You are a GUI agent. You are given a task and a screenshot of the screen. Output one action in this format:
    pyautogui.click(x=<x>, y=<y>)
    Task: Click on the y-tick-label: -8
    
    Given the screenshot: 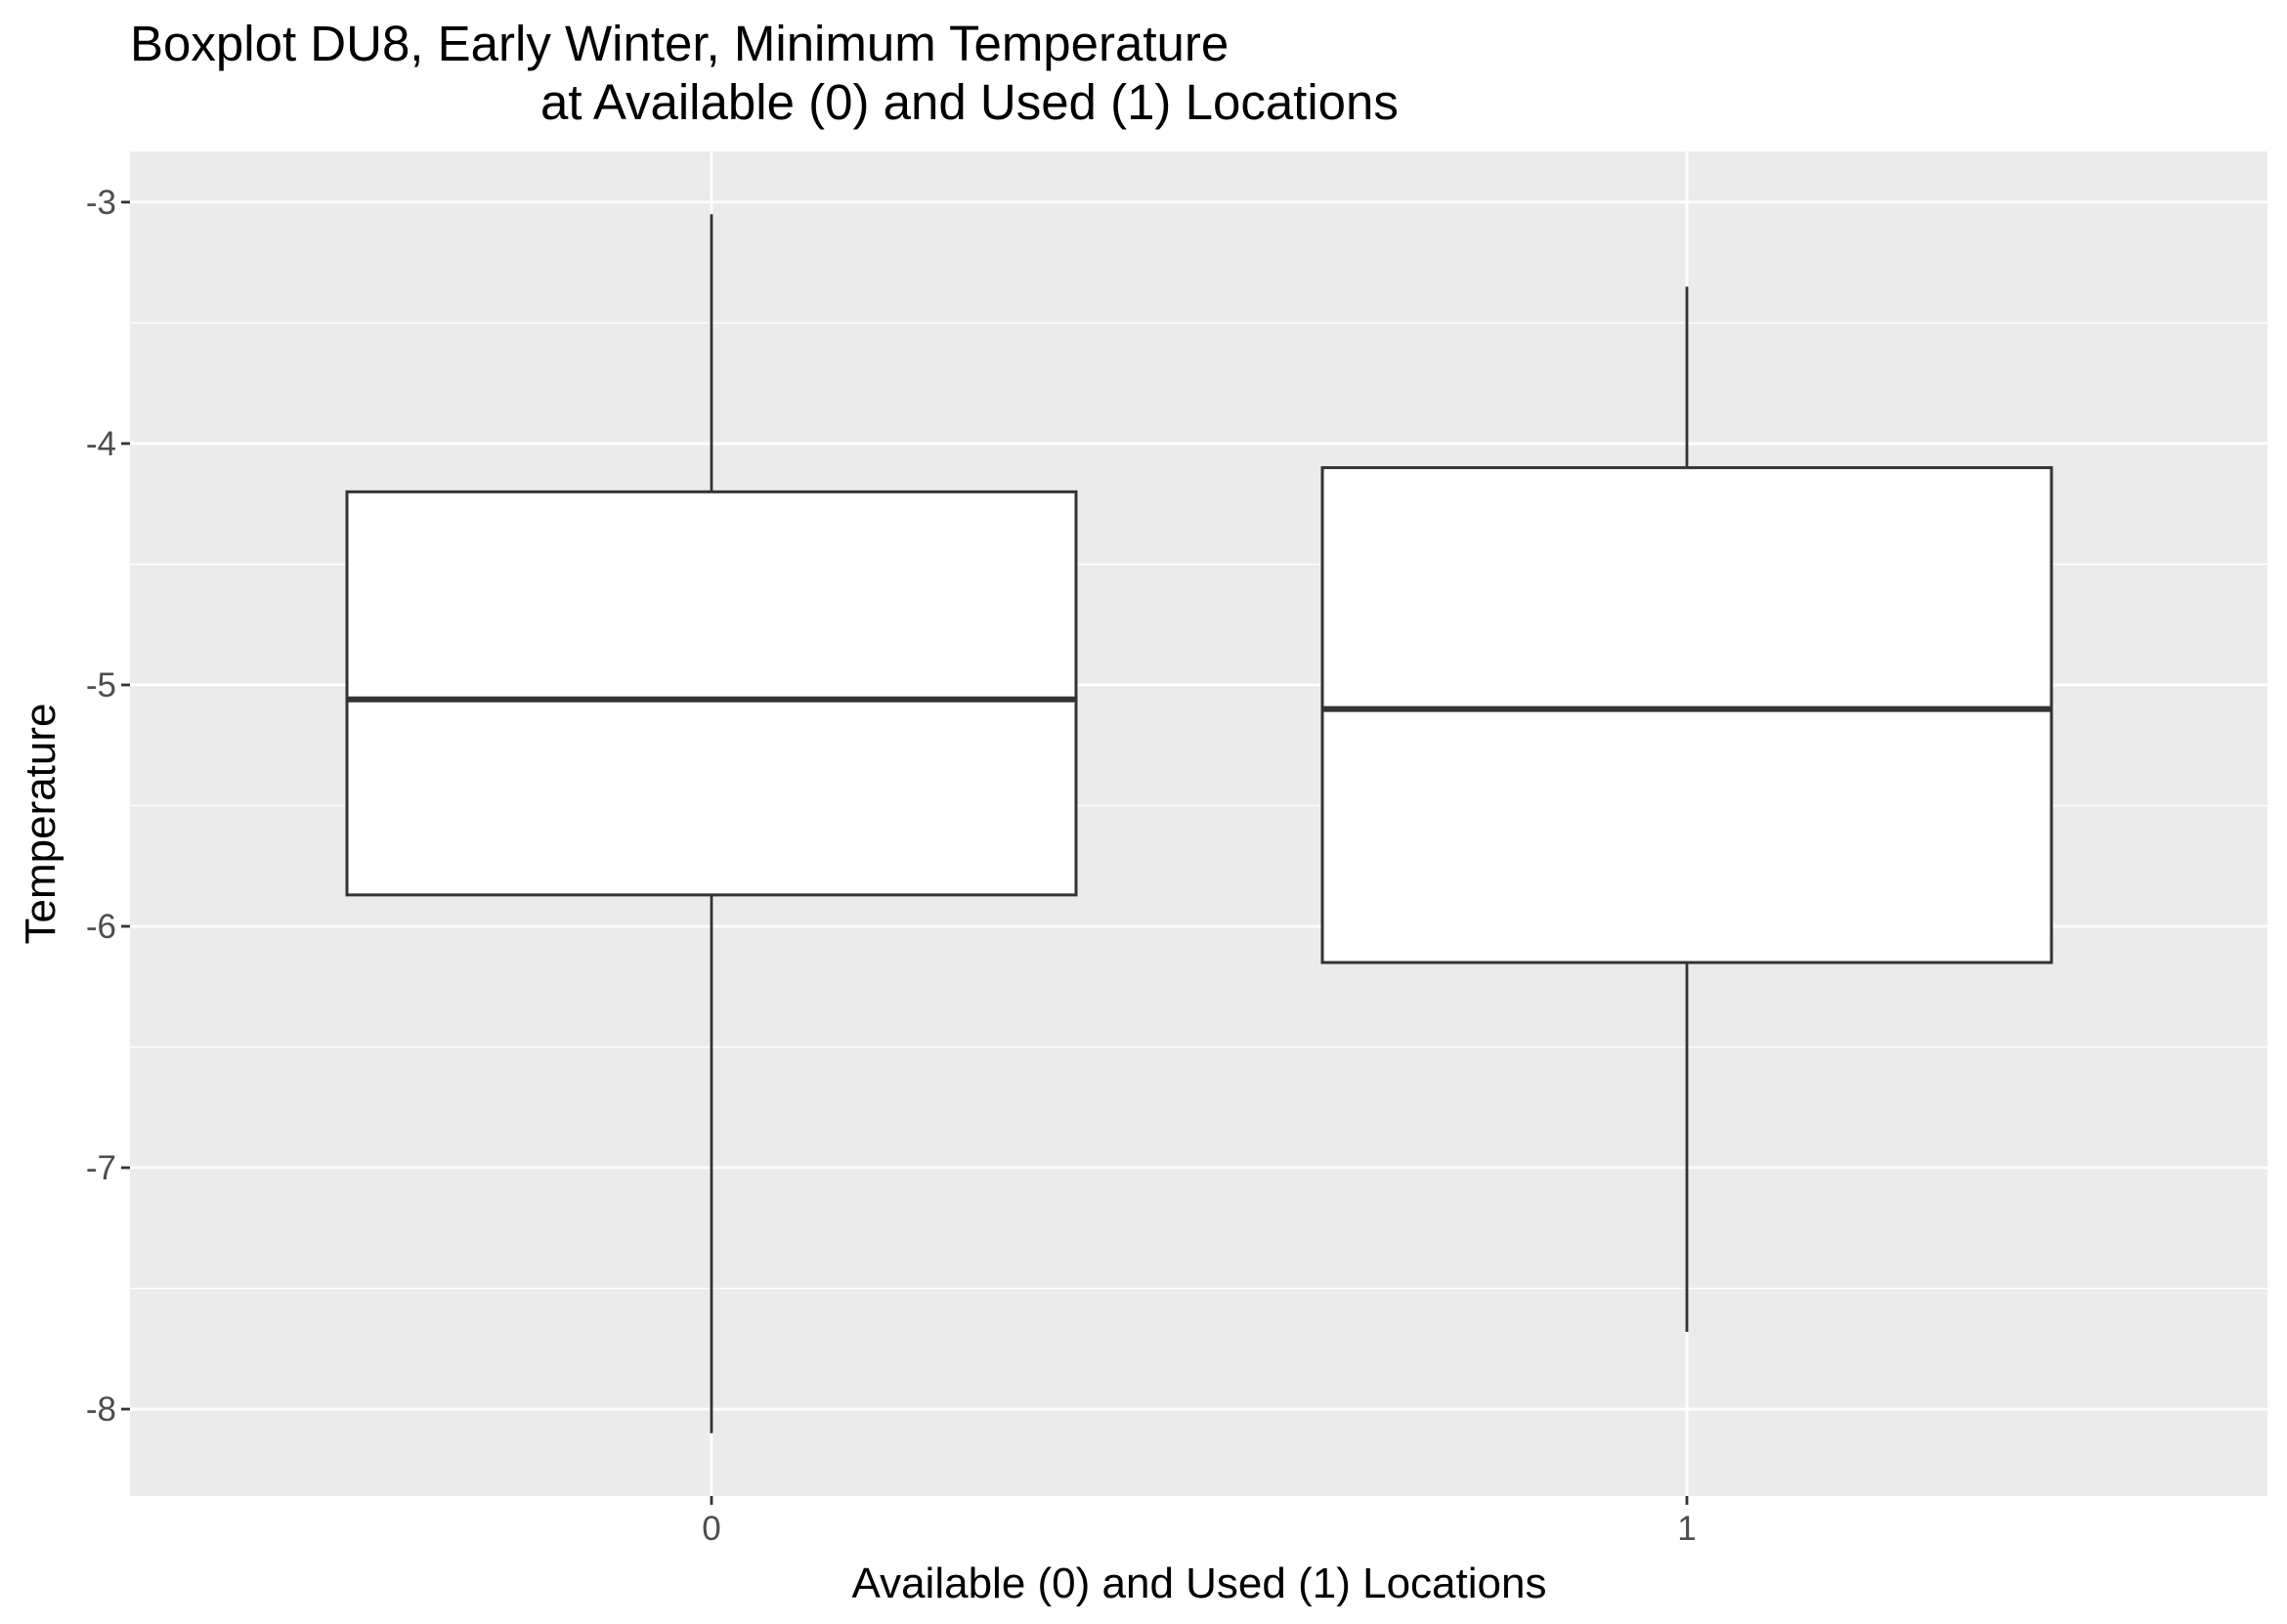 What is the action you would take?
    pyautogui.click(x=101, y=1410)
    